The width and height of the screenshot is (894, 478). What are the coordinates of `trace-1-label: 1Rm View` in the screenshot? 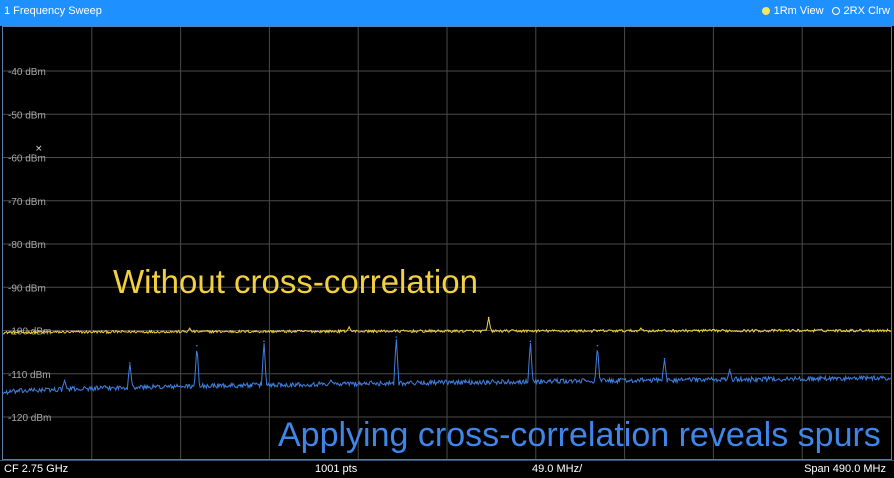 It's located at (798, 11).